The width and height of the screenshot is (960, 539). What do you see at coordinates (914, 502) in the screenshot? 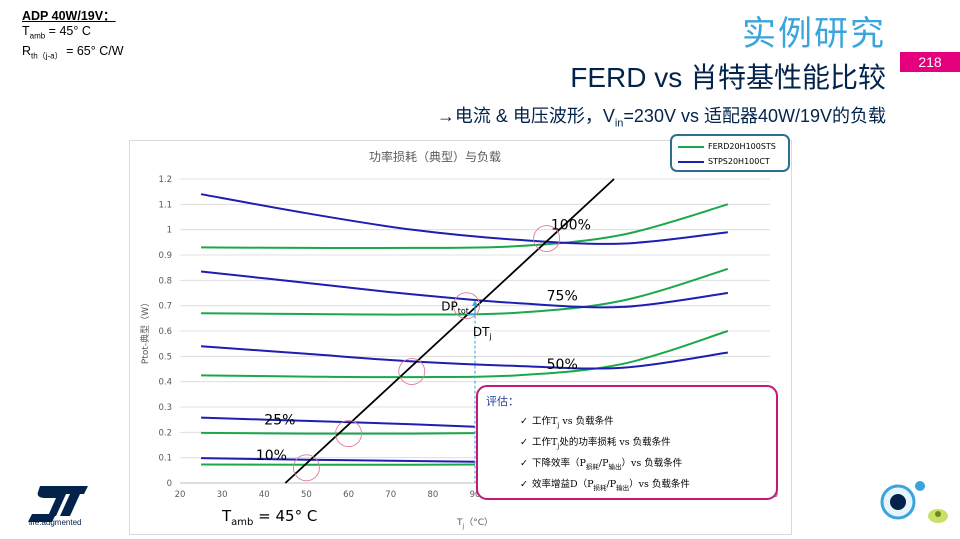
I see `decorative-badge-icon` at bounding box center [914, 502].